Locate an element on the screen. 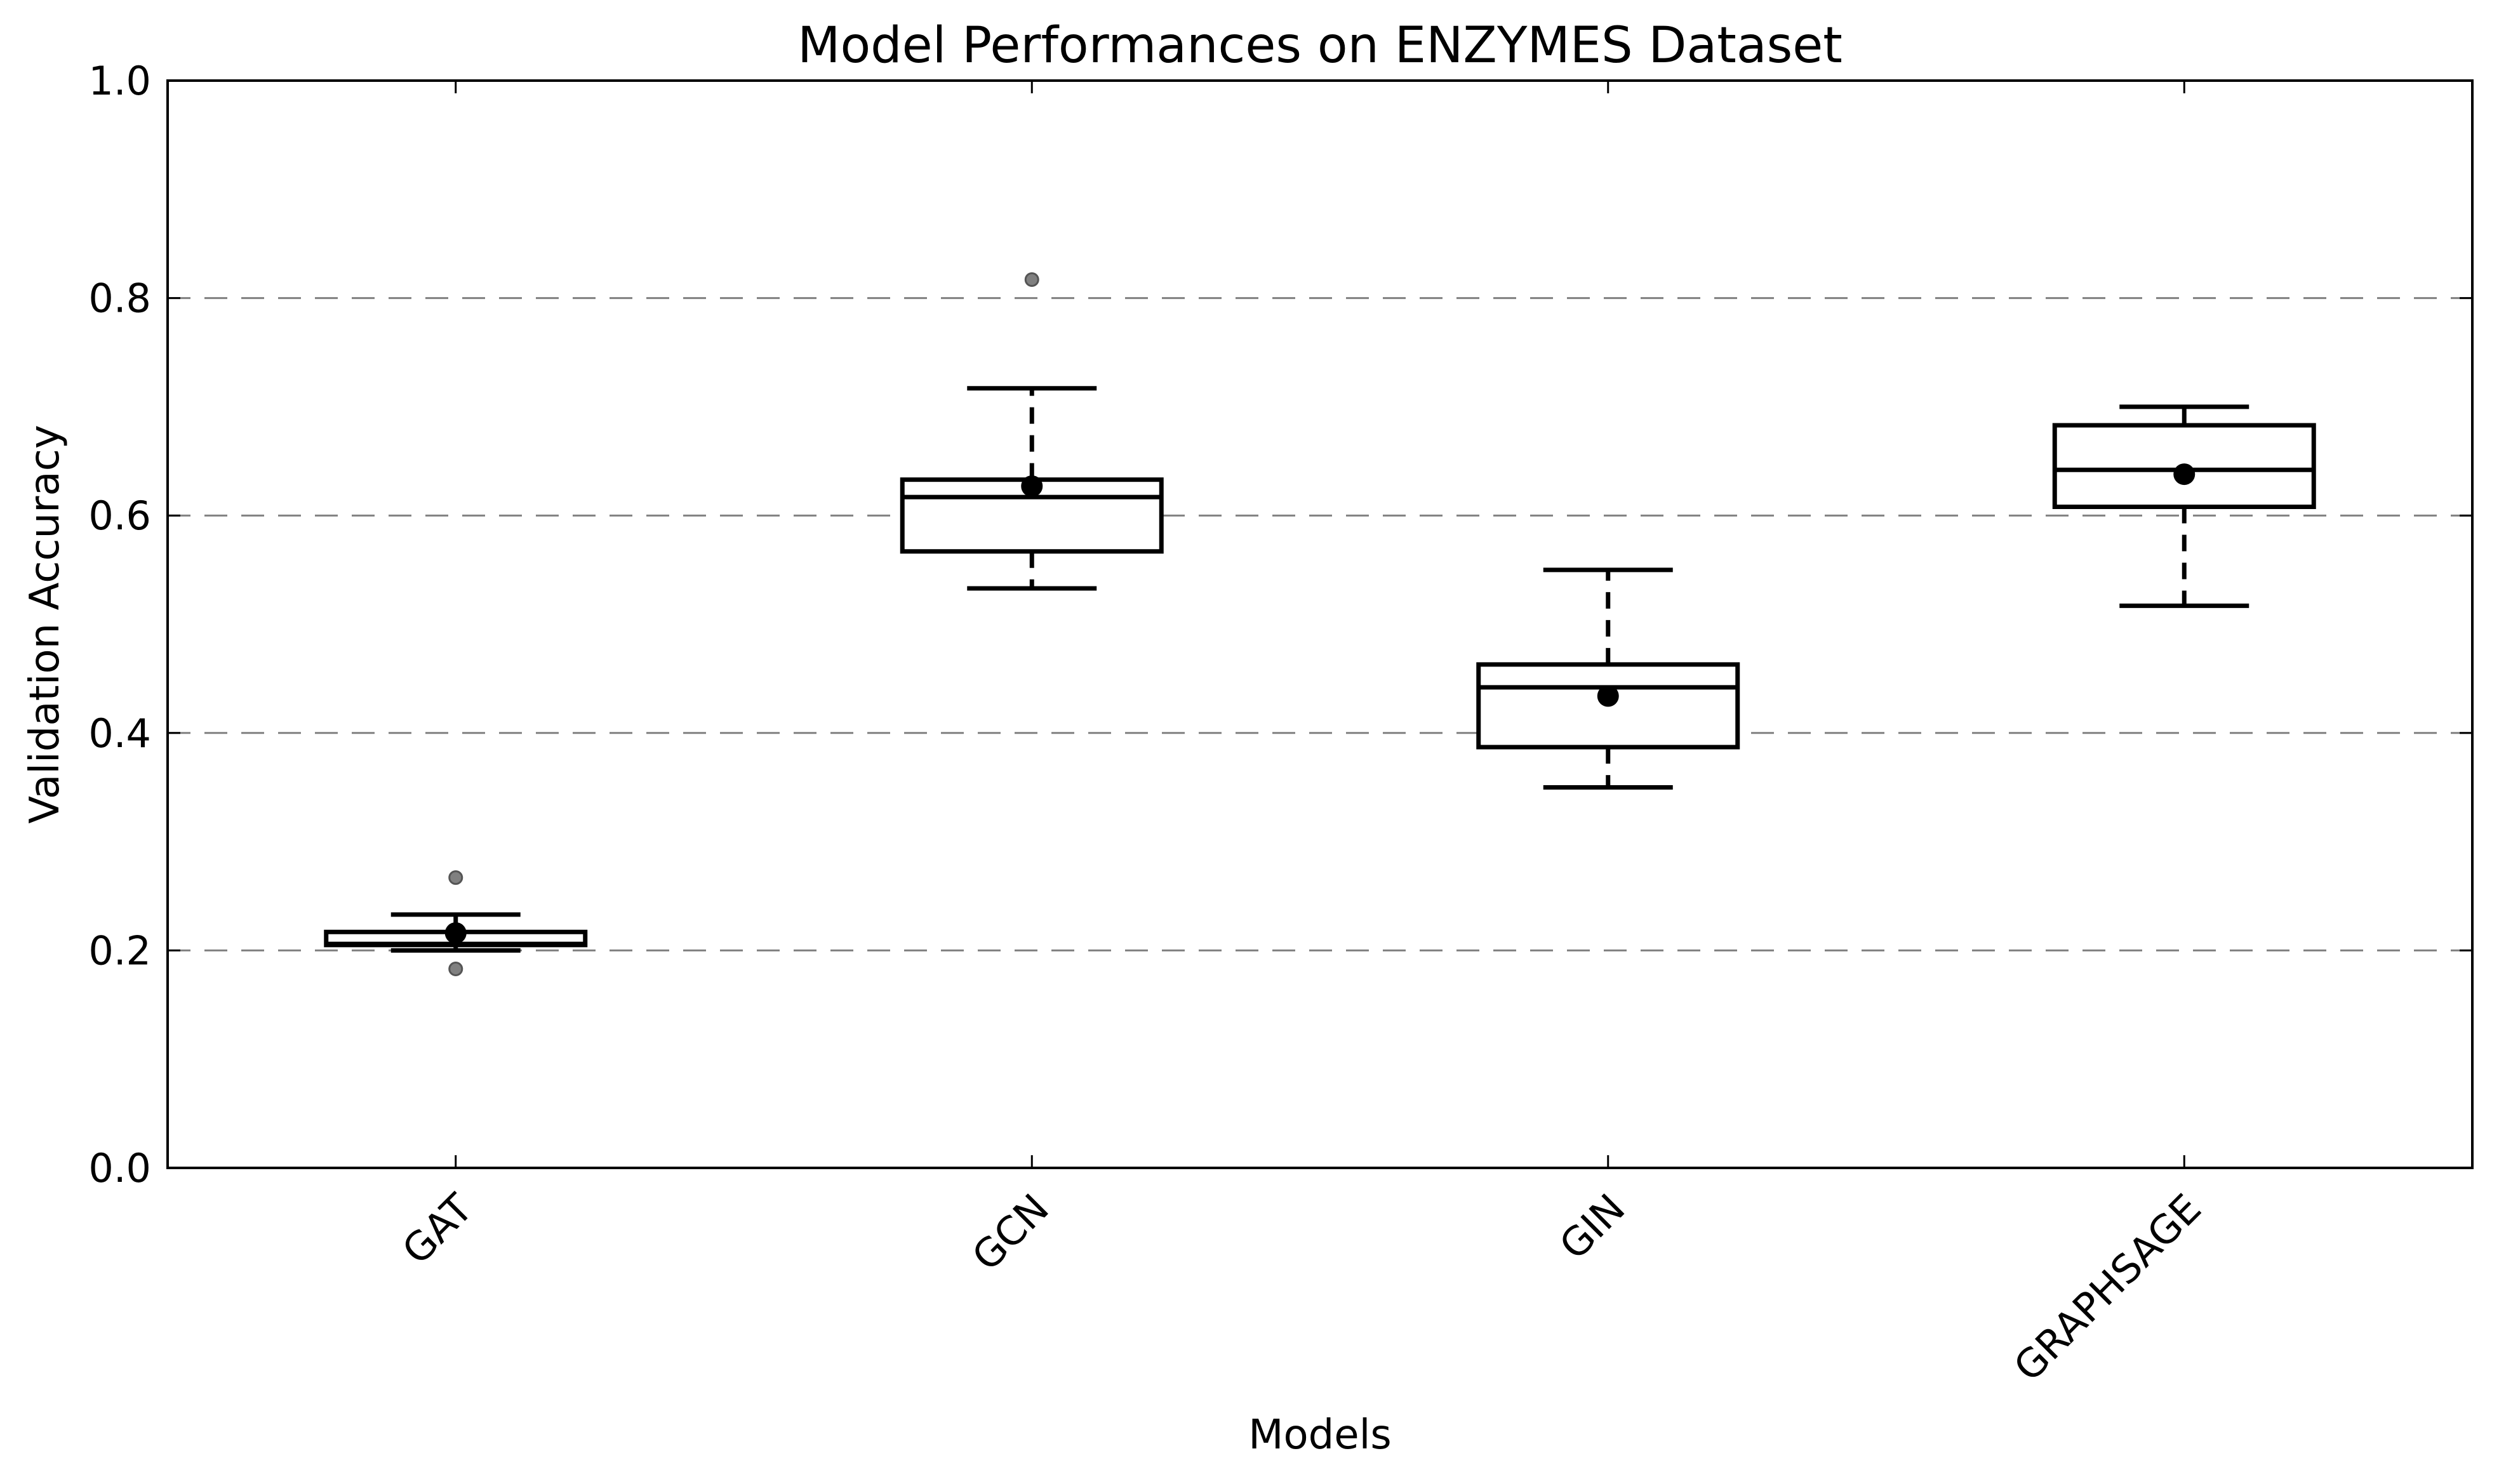  y-axis-label: Validation Accuracy is located at coordinates (45, 624).